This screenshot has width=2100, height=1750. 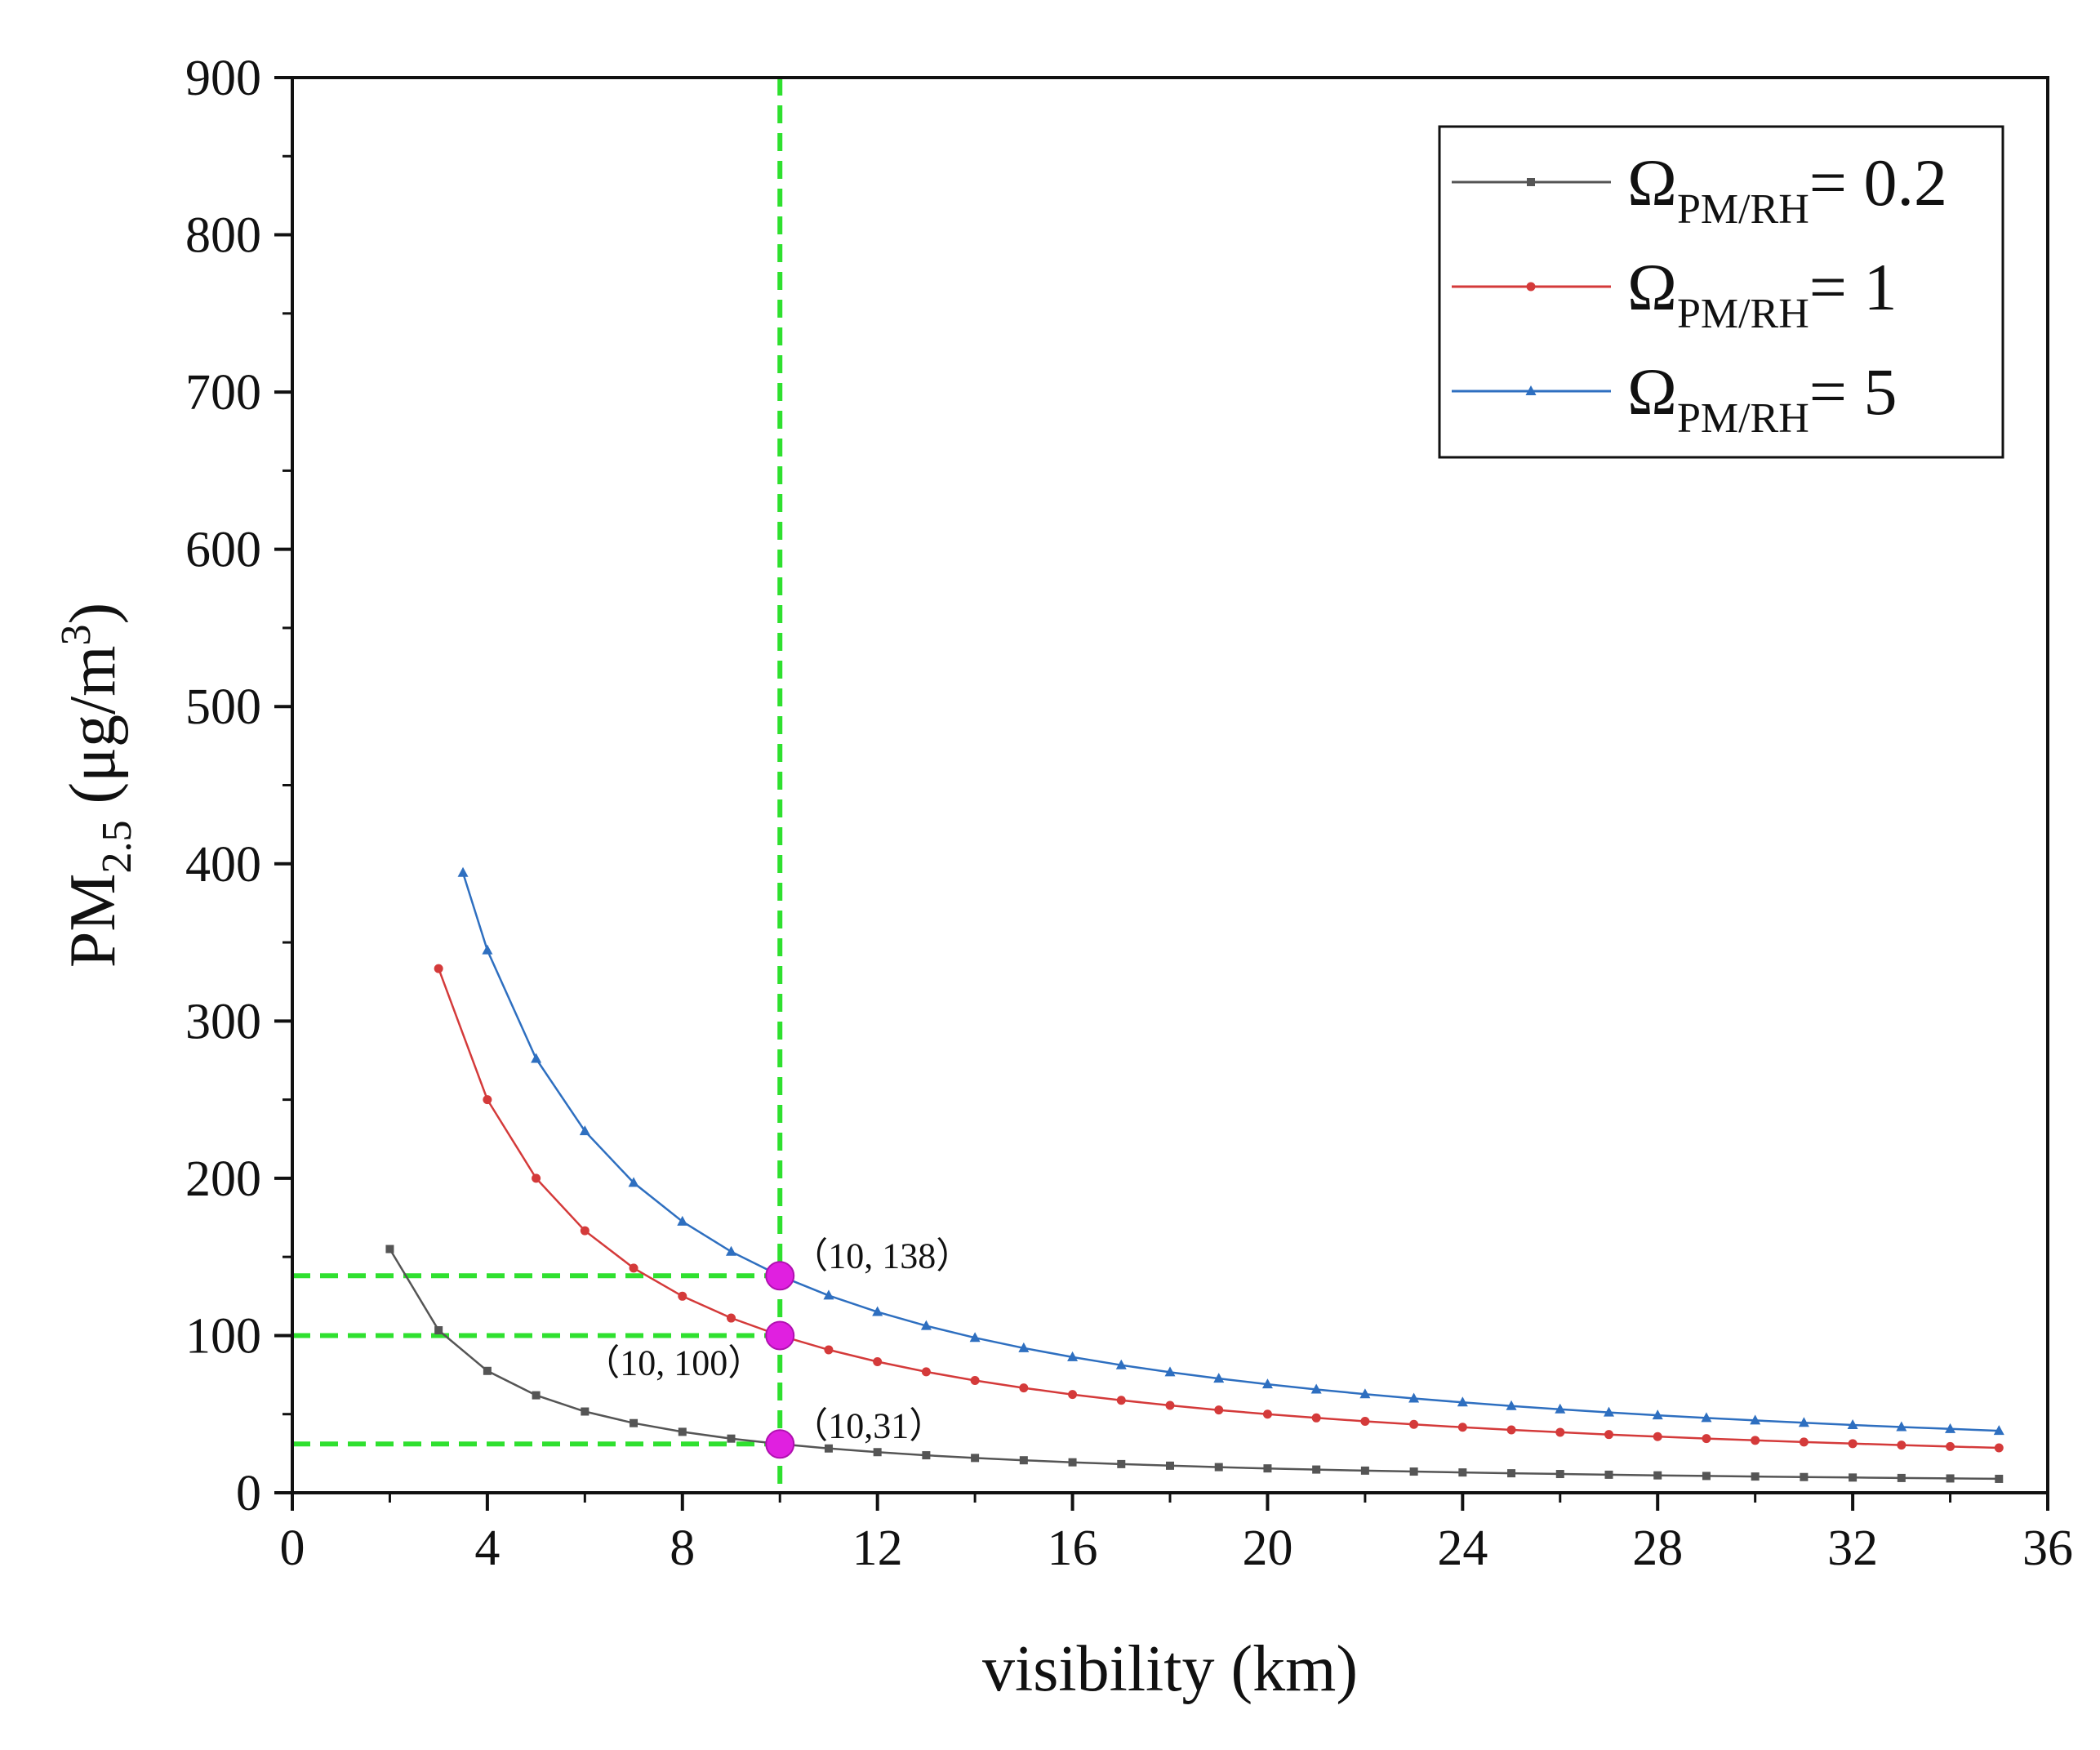 What do you see at coordinates (223, 1021) in the screenshot?
I see `y-tick-label-3: 300` at bounding box center [223, 1021].